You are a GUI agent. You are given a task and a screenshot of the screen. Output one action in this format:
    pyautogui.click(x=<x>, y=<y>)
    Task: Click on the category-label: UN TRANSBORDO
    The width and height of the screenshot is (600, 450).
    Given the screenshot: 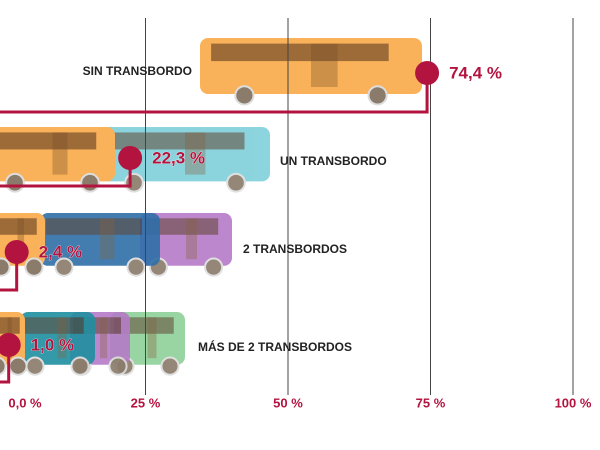 What is the action you would take?
    pyautogui.click(x=333, y=161)
    